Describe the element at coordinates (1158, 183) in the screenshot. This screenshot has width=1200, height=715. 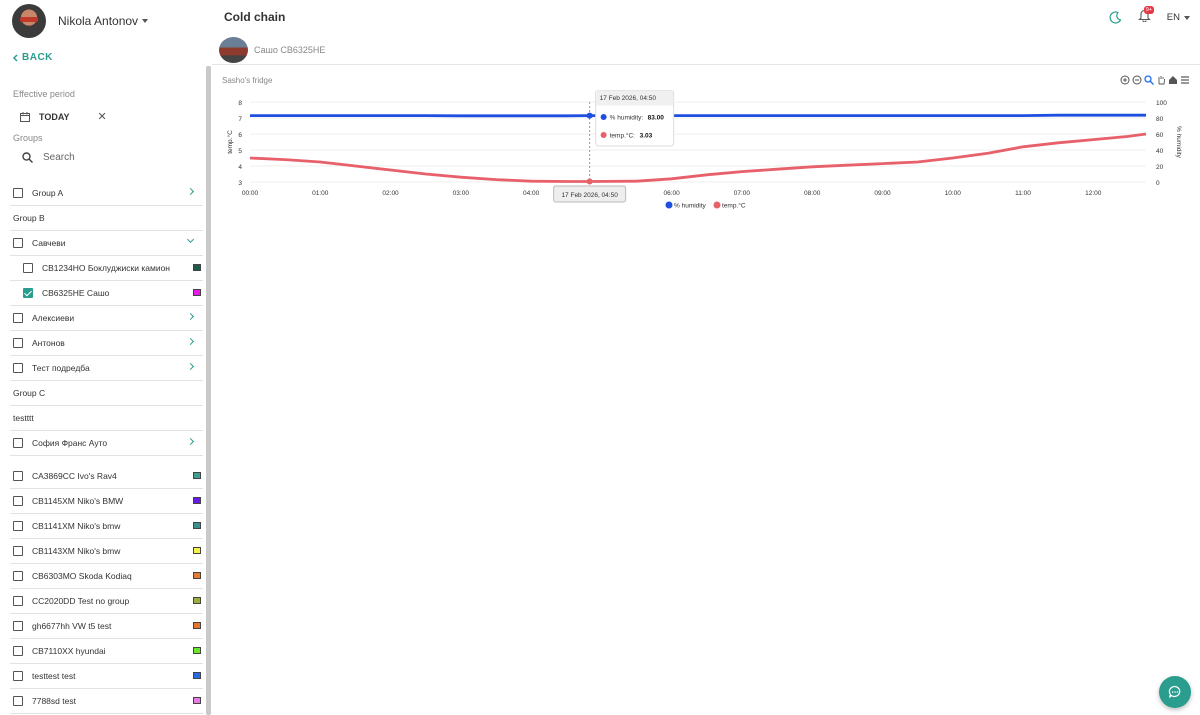
I see `y2-tick-label: 0` at that location.